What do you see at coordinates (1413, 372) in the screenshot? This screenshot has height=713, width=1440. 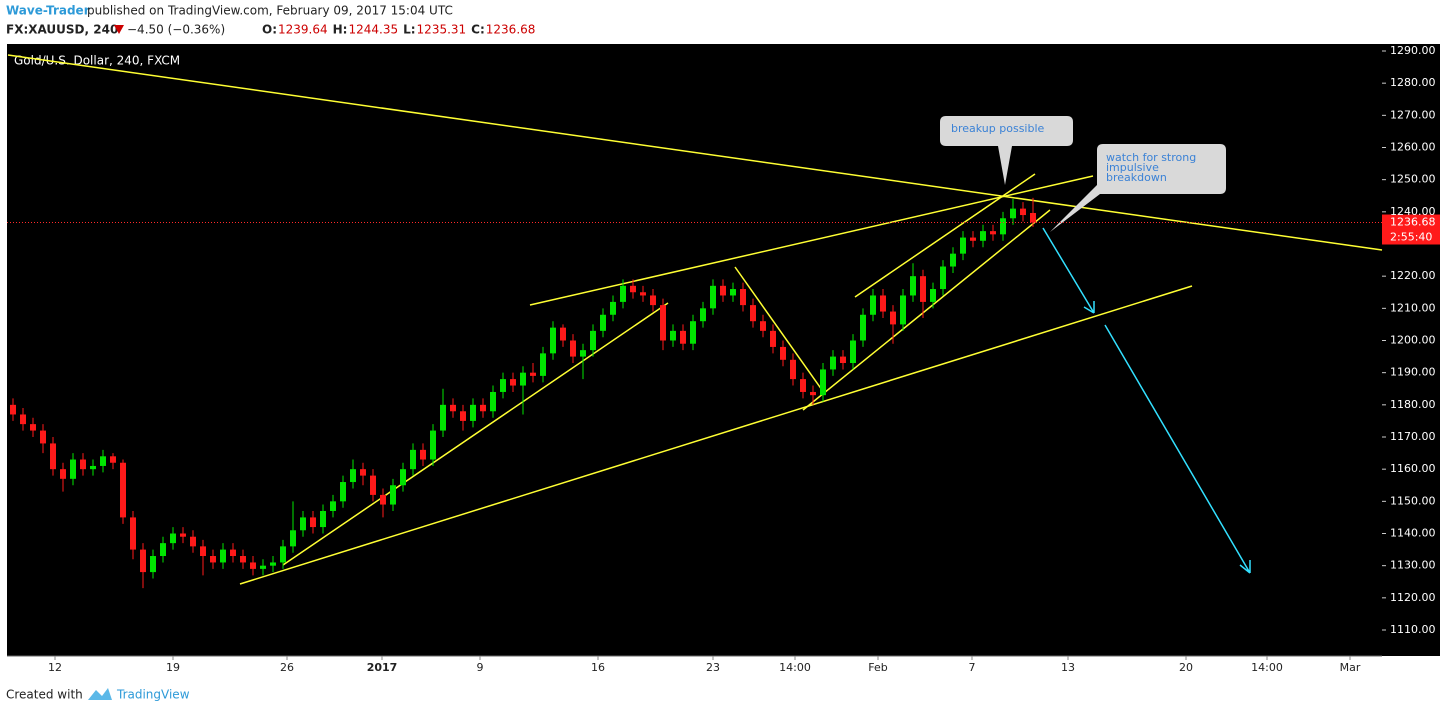 I see `y-tick-label: 1190.00` at bounding box center [1413, 372].